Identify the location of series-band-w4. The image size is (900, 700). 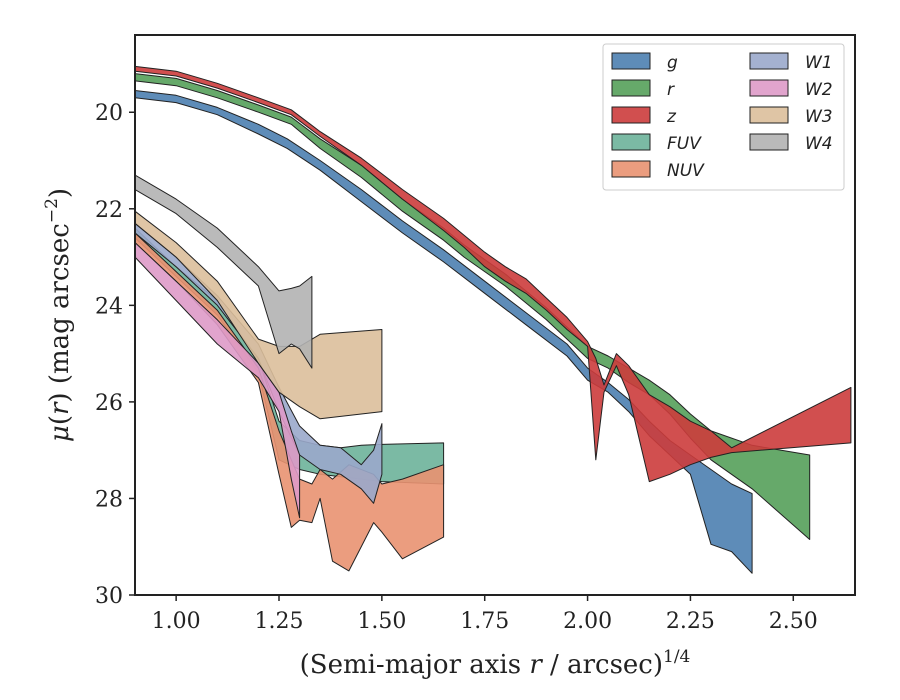
(224, 271).